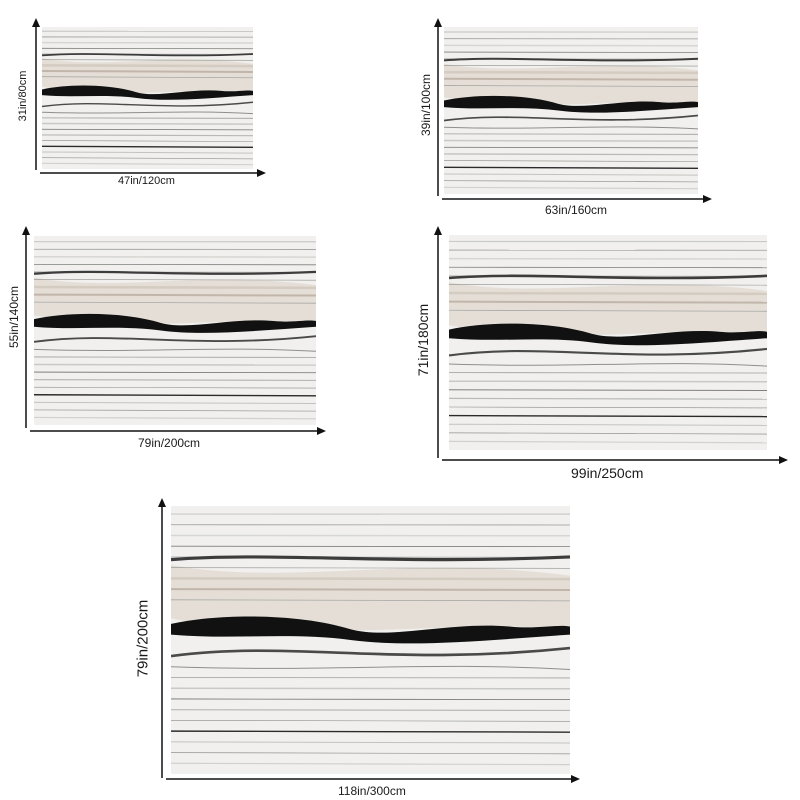 Image resolution: width=800 pixels, height=800 pixels. What do you see at coordinates (372, 791) in the screenshot?
I see `width-label: 118in/300cm` at bounding box center [372, 791].